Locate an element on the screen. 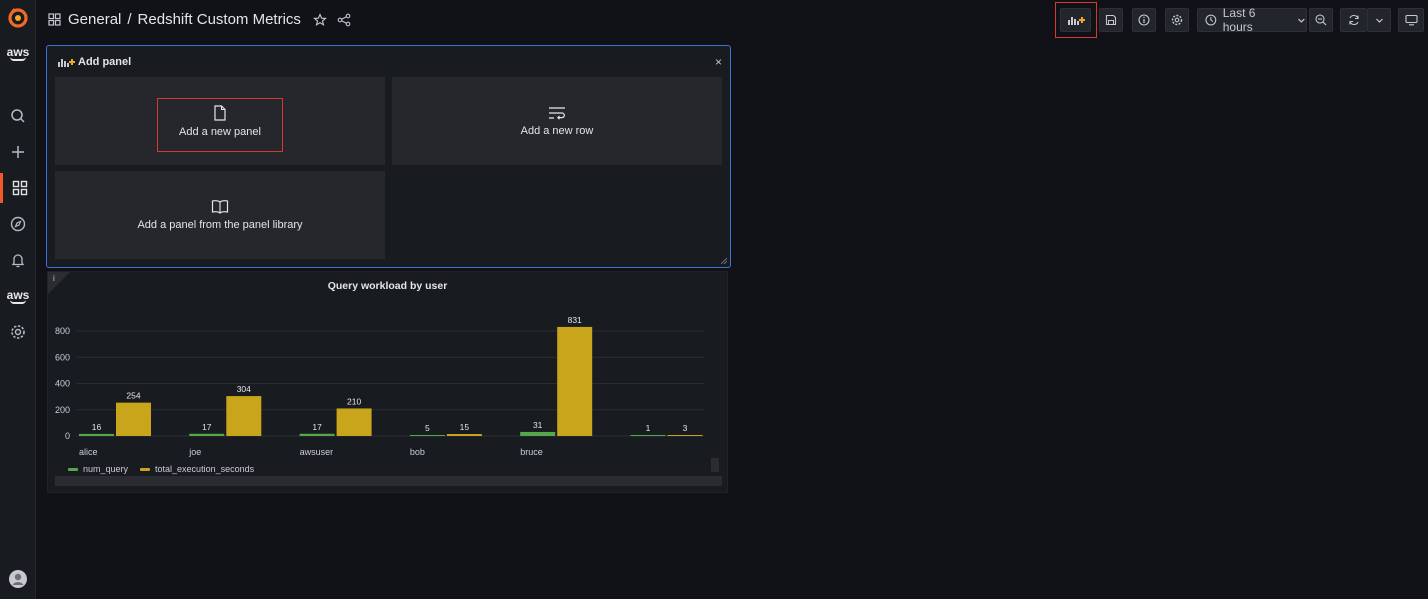 This screenshot has width=1428, height=599. add-from-library-card: Add a panel from the panel library is located at coordinates (220, 215).